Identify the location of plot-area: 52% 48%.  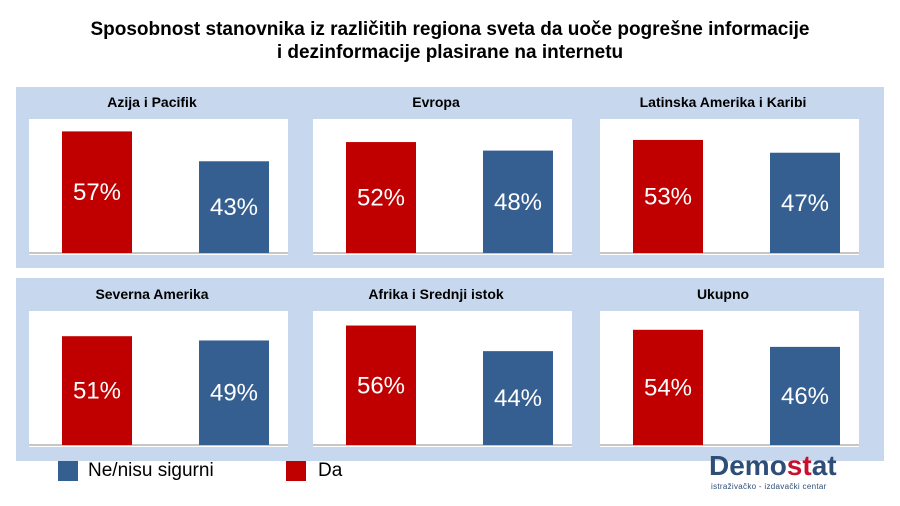
(442, 187).